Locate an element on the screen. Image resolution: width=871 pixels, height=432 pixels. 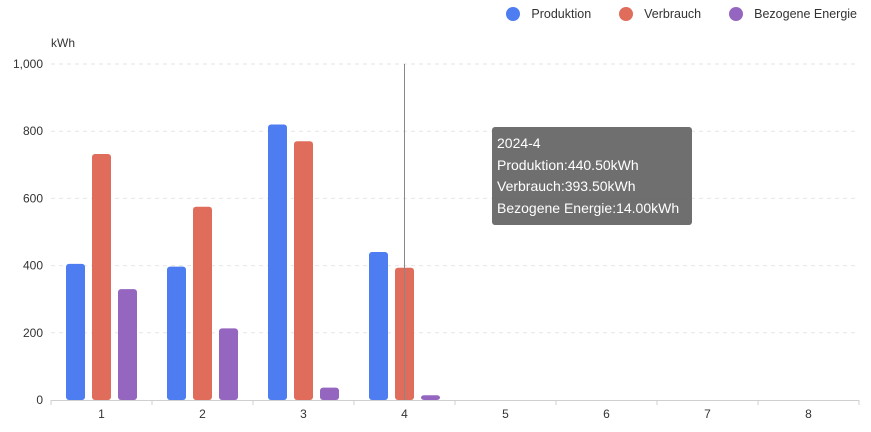
legend-label-bezogene-energie: Bezogene Energie is located at coordinates (805, 14).